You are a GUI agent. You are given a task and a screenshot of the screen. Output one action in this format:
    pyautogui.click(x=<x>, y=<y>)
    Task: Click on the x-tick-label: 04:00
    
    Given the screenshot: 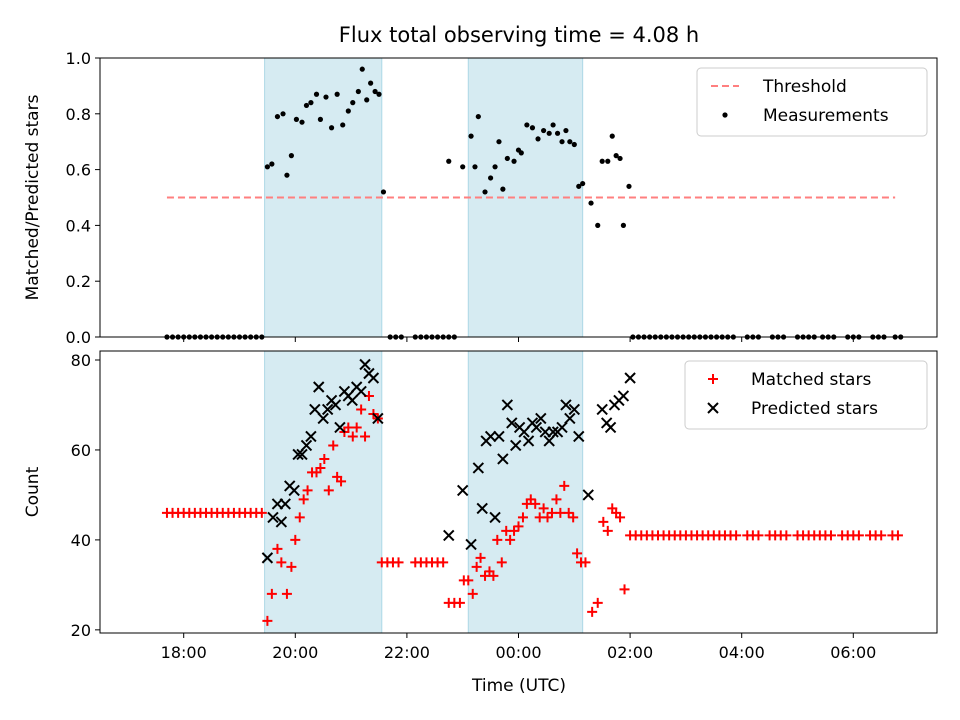 What is the action you would take?
    pyautogui.click(x=742, y=652)
    